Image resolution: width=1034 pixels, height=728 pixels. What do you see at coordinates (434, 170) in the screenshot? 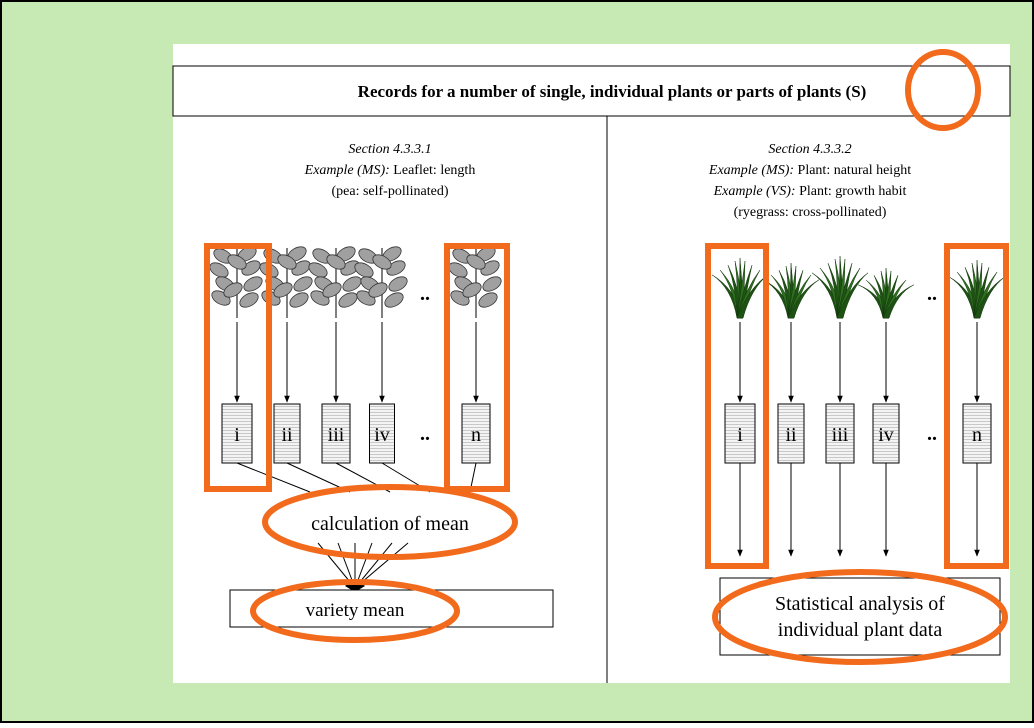
I see `example-text: Leaflet: length` at bounding box center [434, 170].